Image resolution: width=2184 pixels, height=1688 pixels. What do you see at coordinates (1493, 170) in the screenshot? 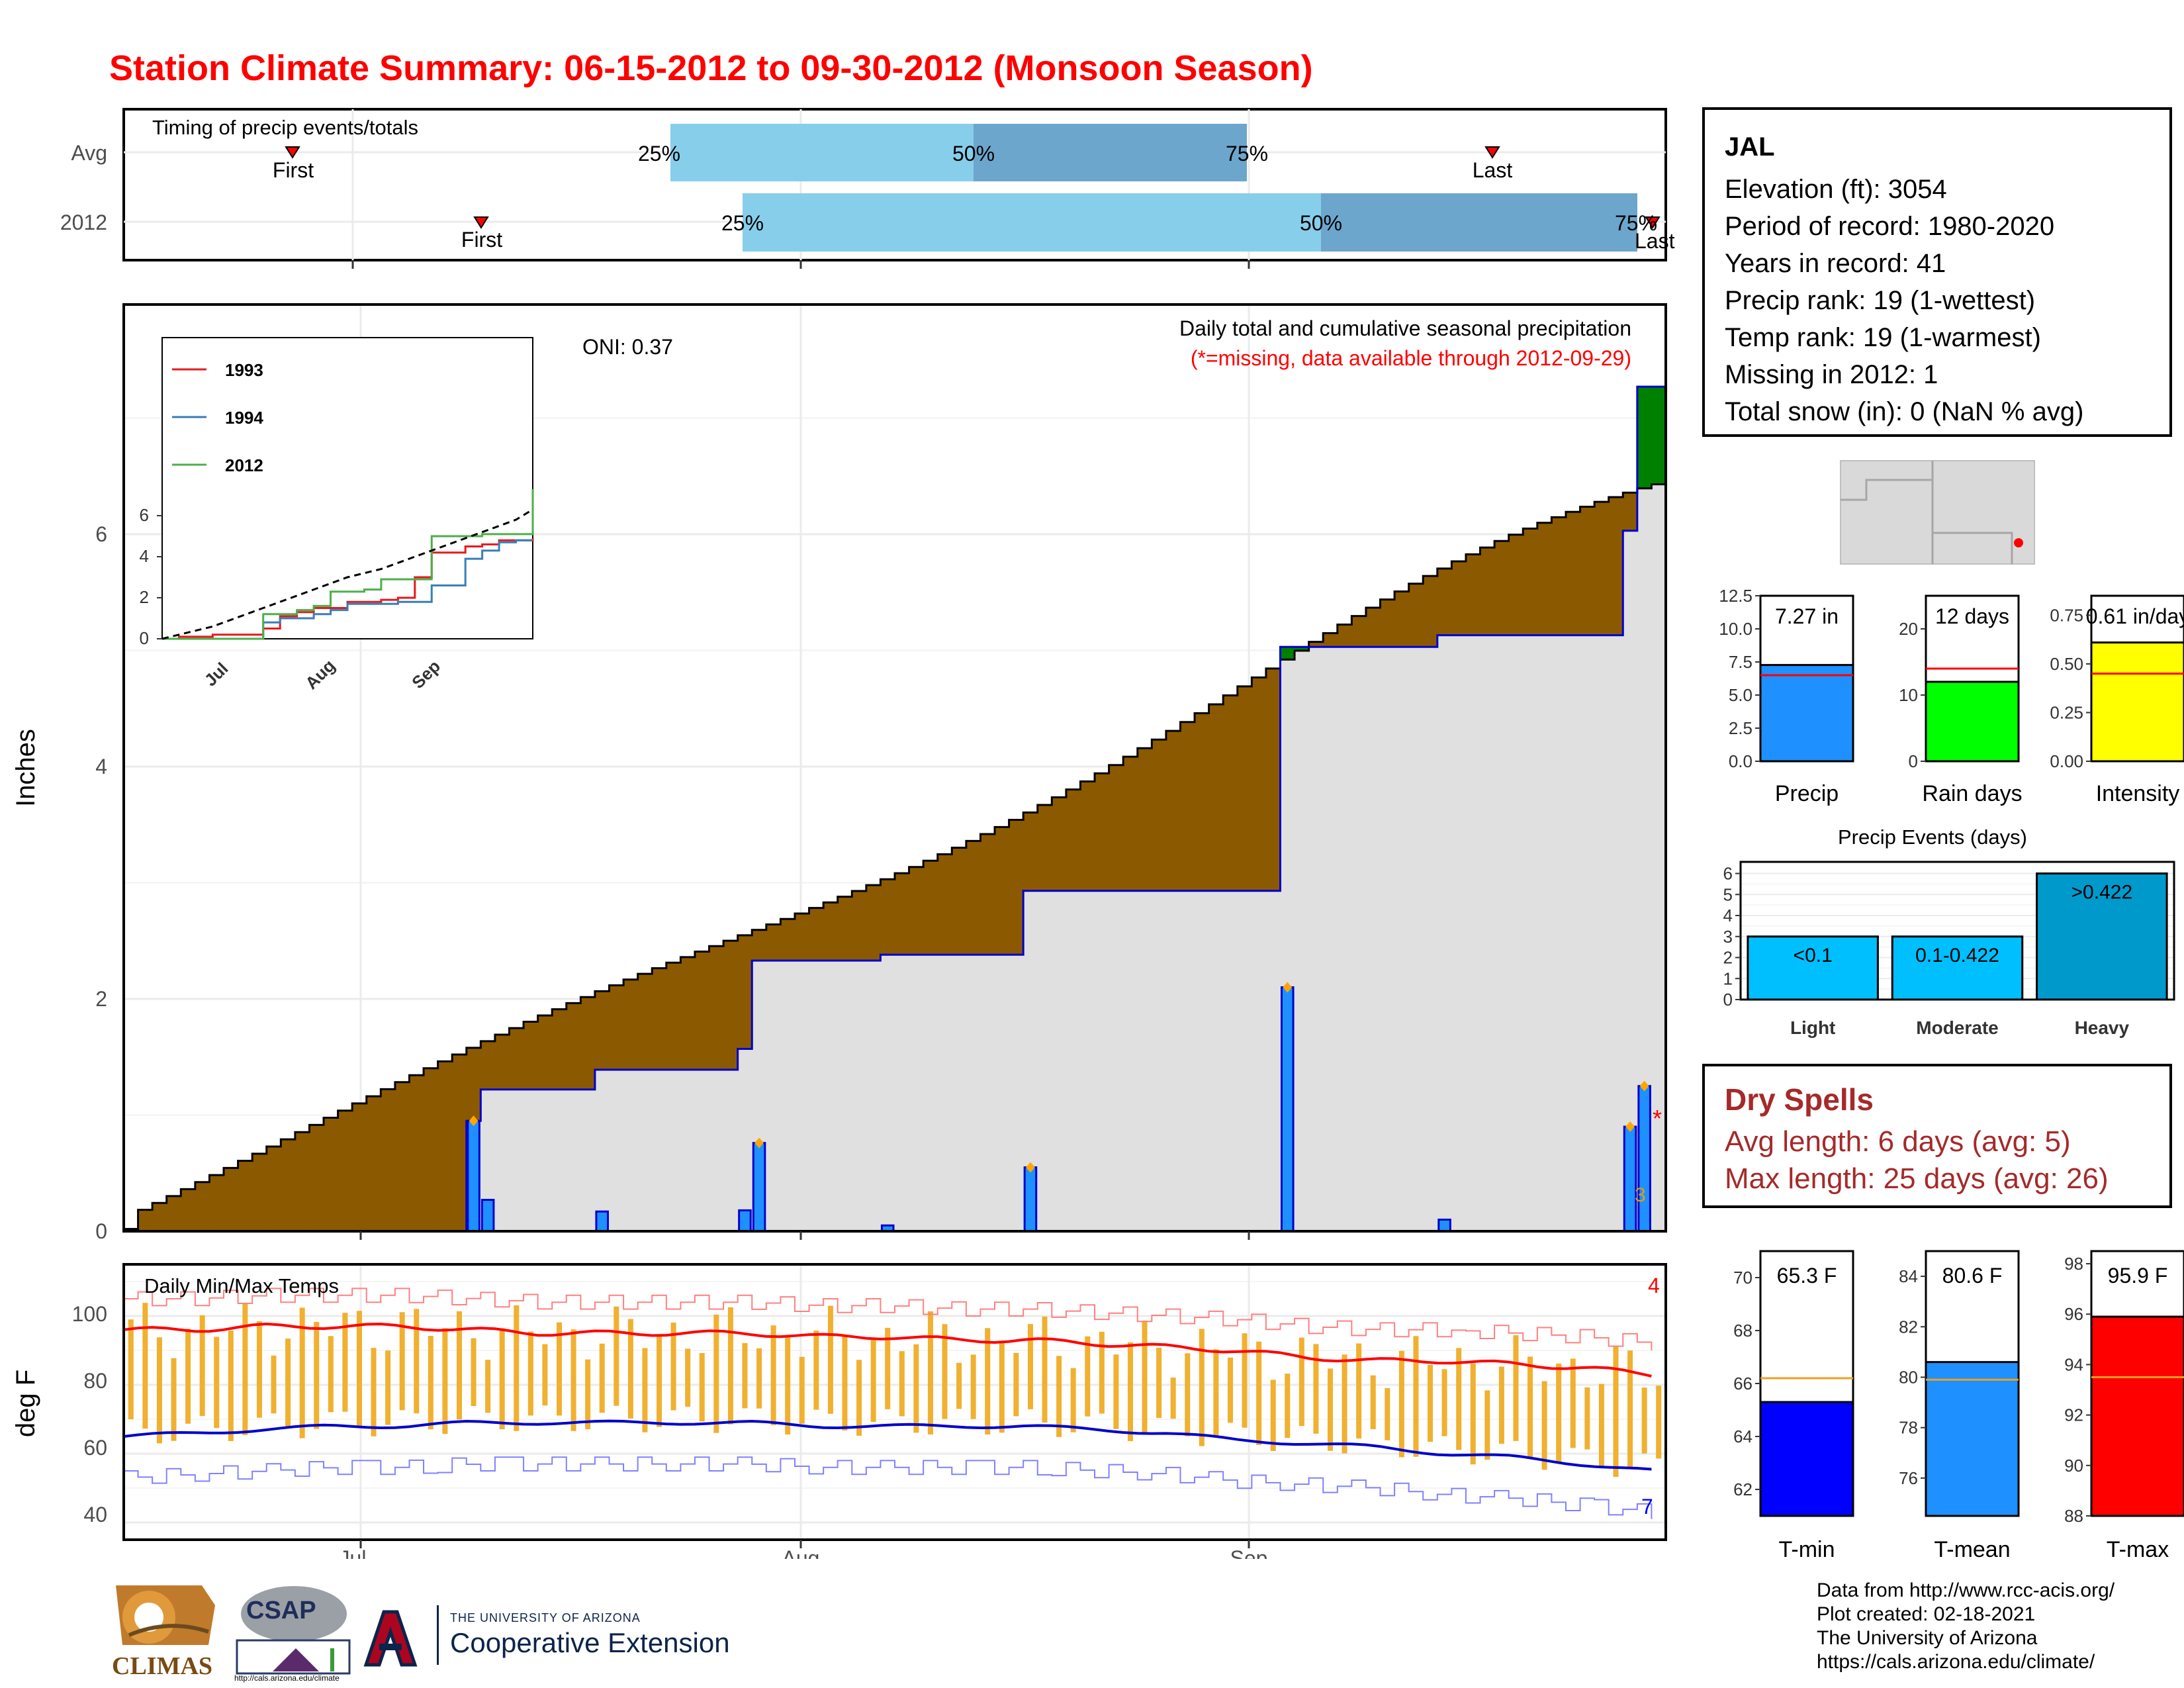
I see `avg-last-label: Last` at bounding box center [1493, 170].